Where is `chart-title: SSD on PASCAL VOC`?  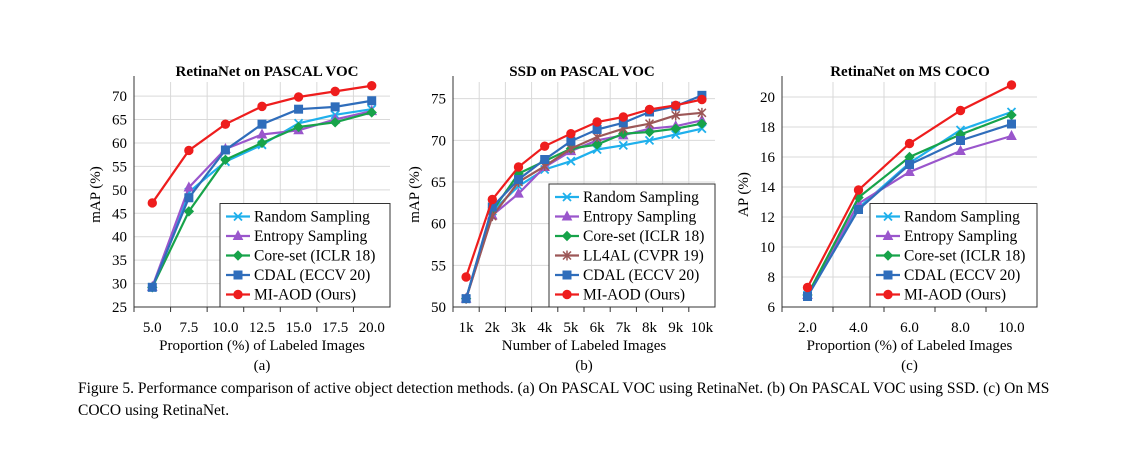 chart-title: SSD on PASCAL VOC is located at coordinates (581, 72).